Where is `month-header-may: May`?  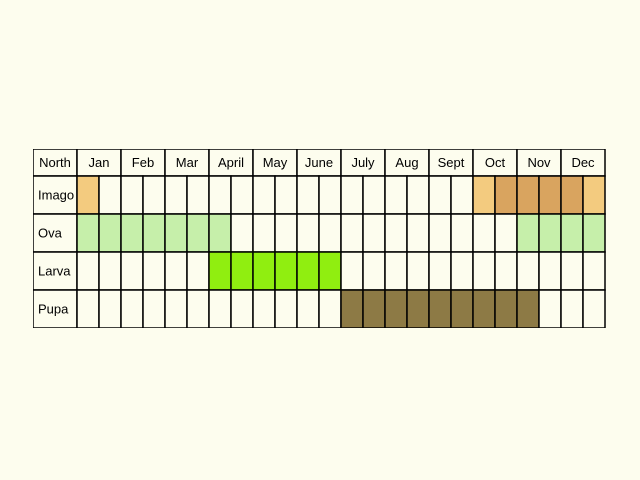 month-header-may: May is located at coordinates (275, 162).